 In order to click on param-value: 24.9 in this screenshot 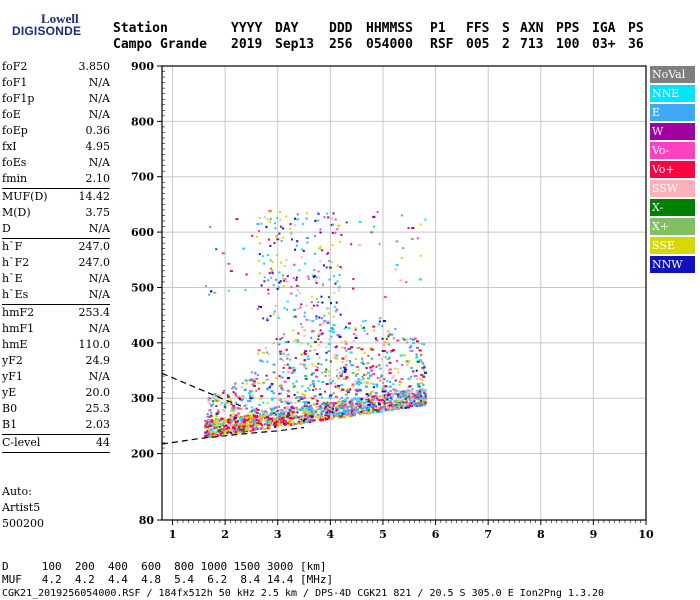, I will do `click(98, 360)`.